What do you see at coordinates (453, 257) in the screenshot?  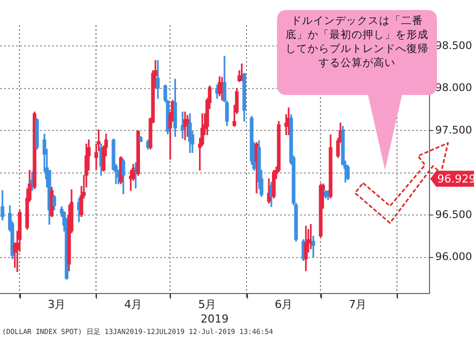 I see `y-tick-label: 96.000` at bounding box center [453, 257].